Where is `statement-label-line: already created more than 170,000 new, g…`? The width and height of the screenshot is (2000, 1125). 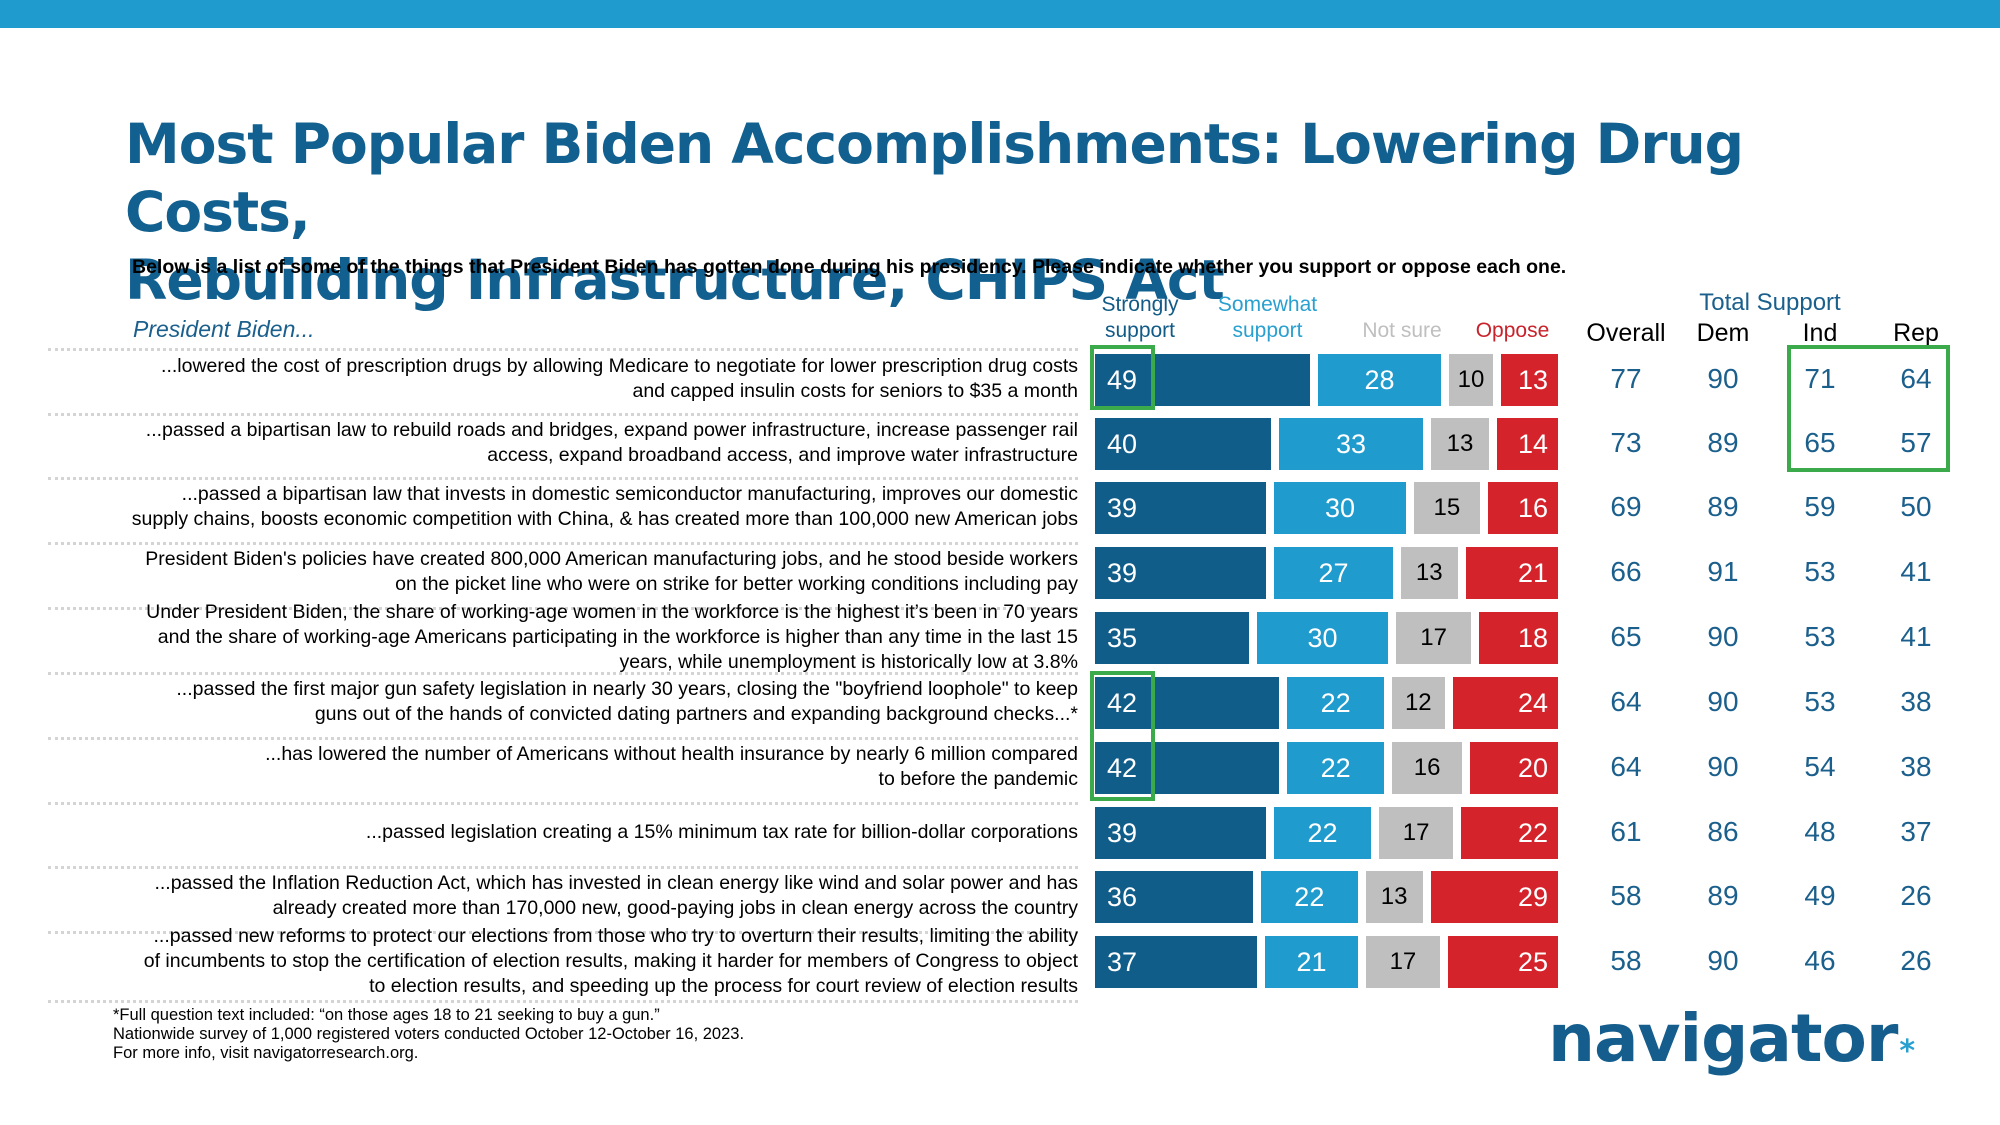
statement-label-line: already created more than 170,000 new, g… is located at coordinates (675, 908).